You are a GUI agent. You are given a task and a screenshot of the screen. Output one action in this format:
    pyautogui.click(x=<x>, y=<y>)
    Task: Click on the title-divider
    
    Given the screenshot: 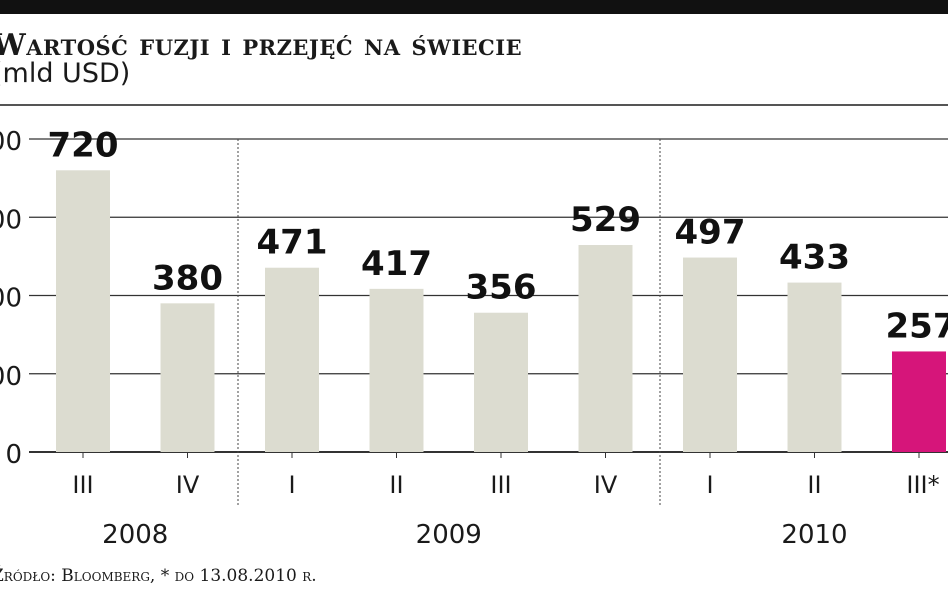 What is the action you would take?
    pyautogui.click(x=474, y=105)
    